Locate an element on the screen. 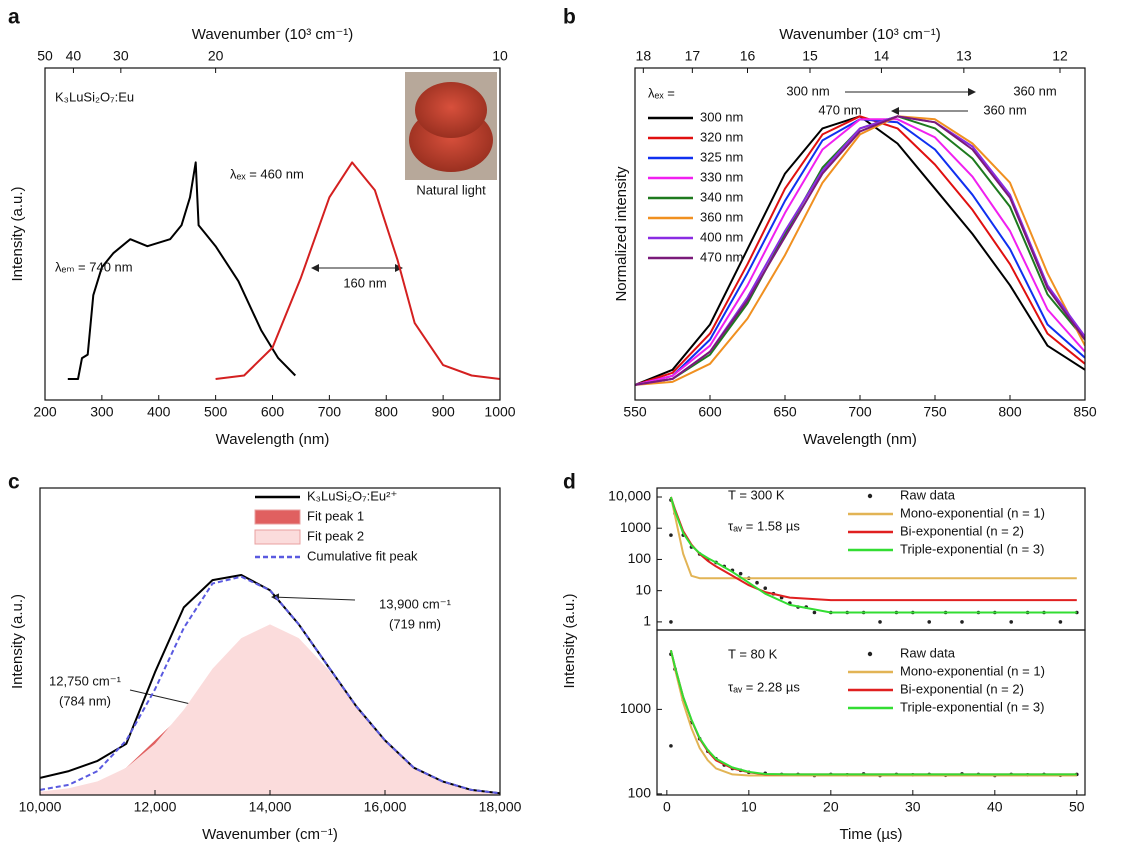 The width and height of the screenshot is (1121, 854). x-tick-label: 10,000 is located at coordinates (40, 807).